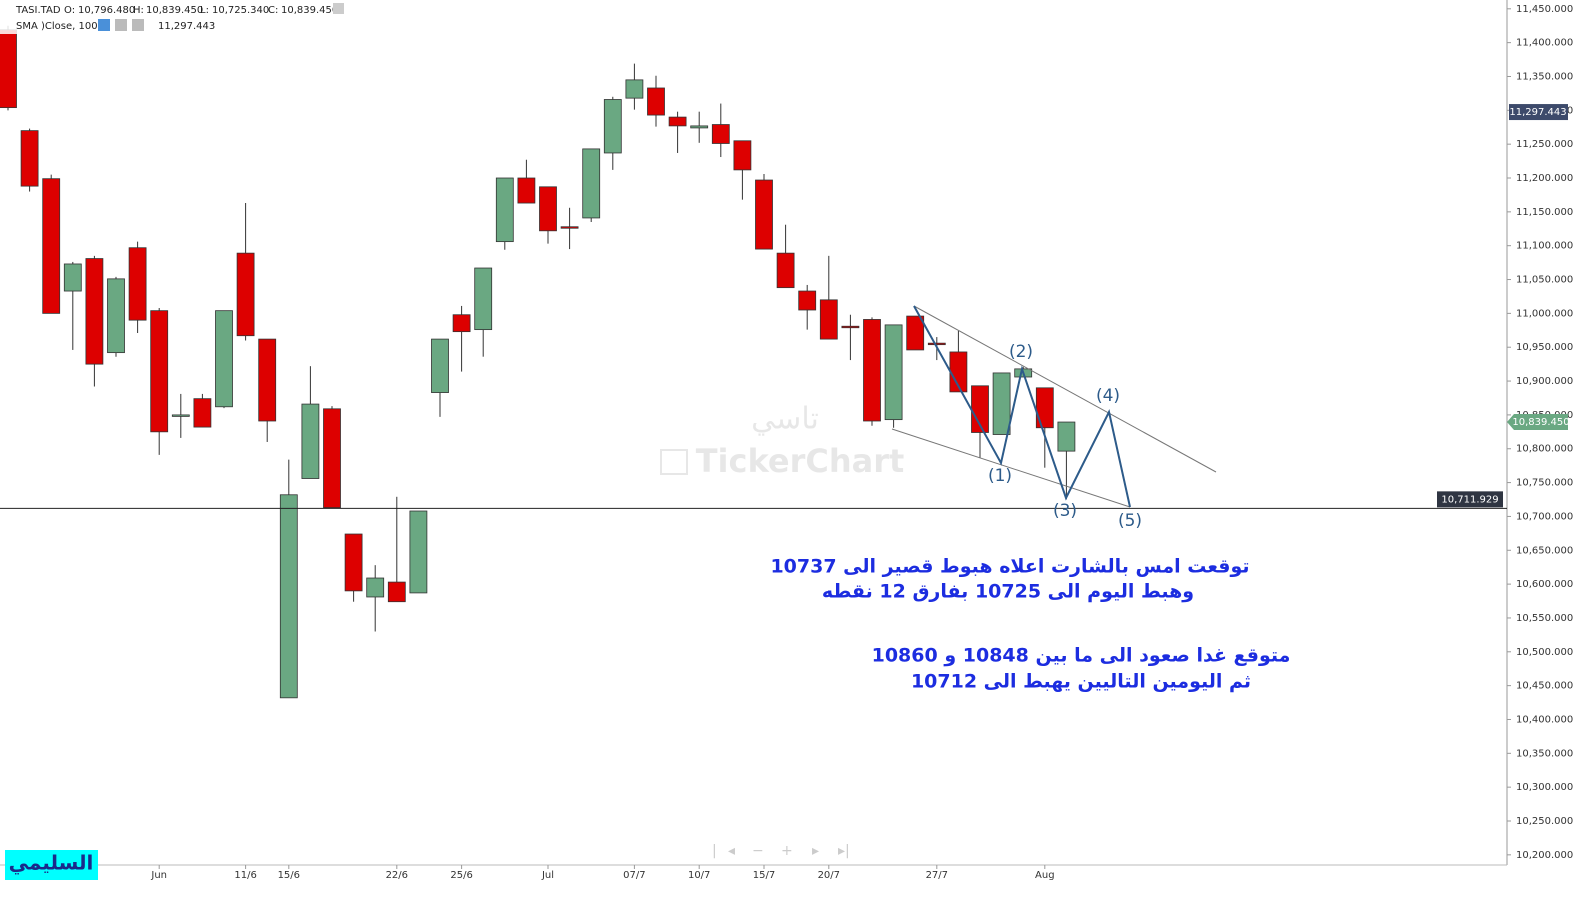 The width and height of the screenshot is (1593, 899). Describe the element at coordinates (1081, 682) in the screenshot. I see `annotation: ثم اليومين التاليين يهبط الى 10712` at that location.